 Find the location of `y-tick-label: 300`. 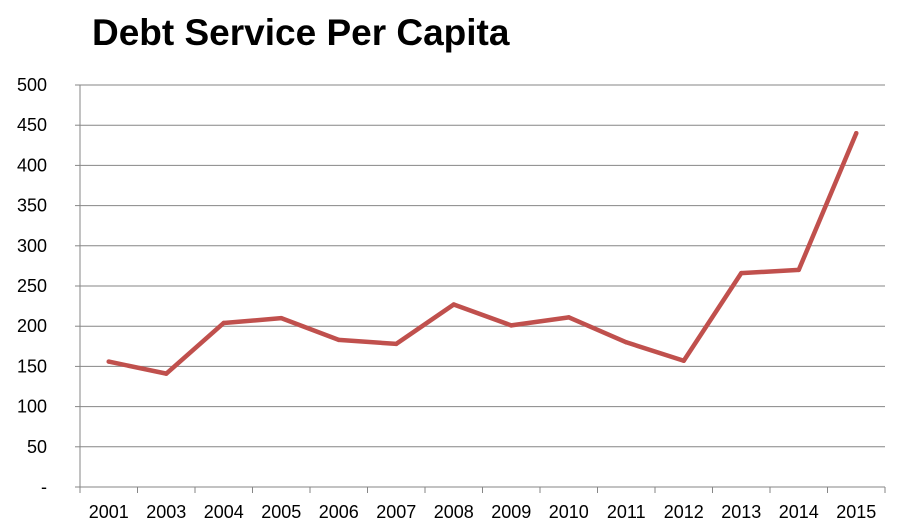

y-tick-label: 300 is located at coordinates (32, 246).